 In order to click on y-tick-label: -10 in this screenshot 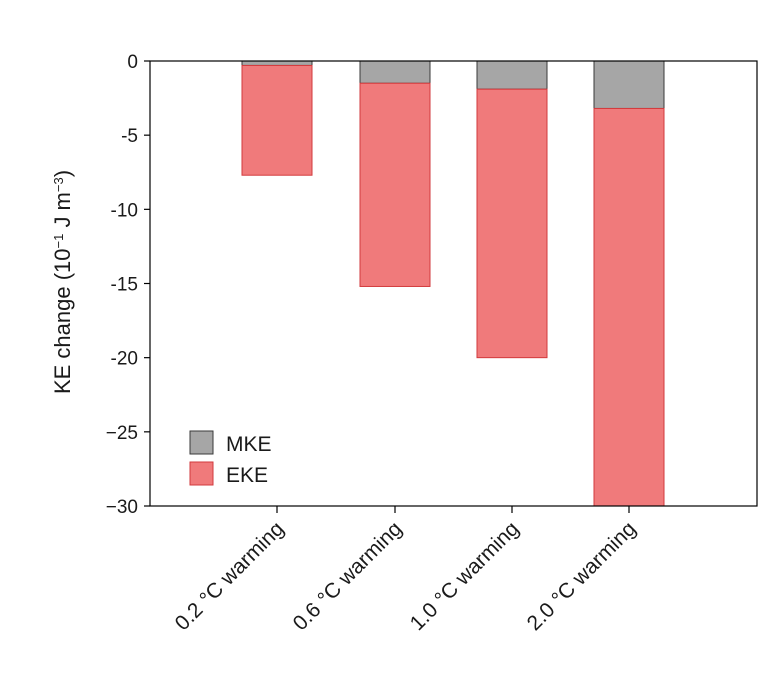, I will do `click(124, 210)`.